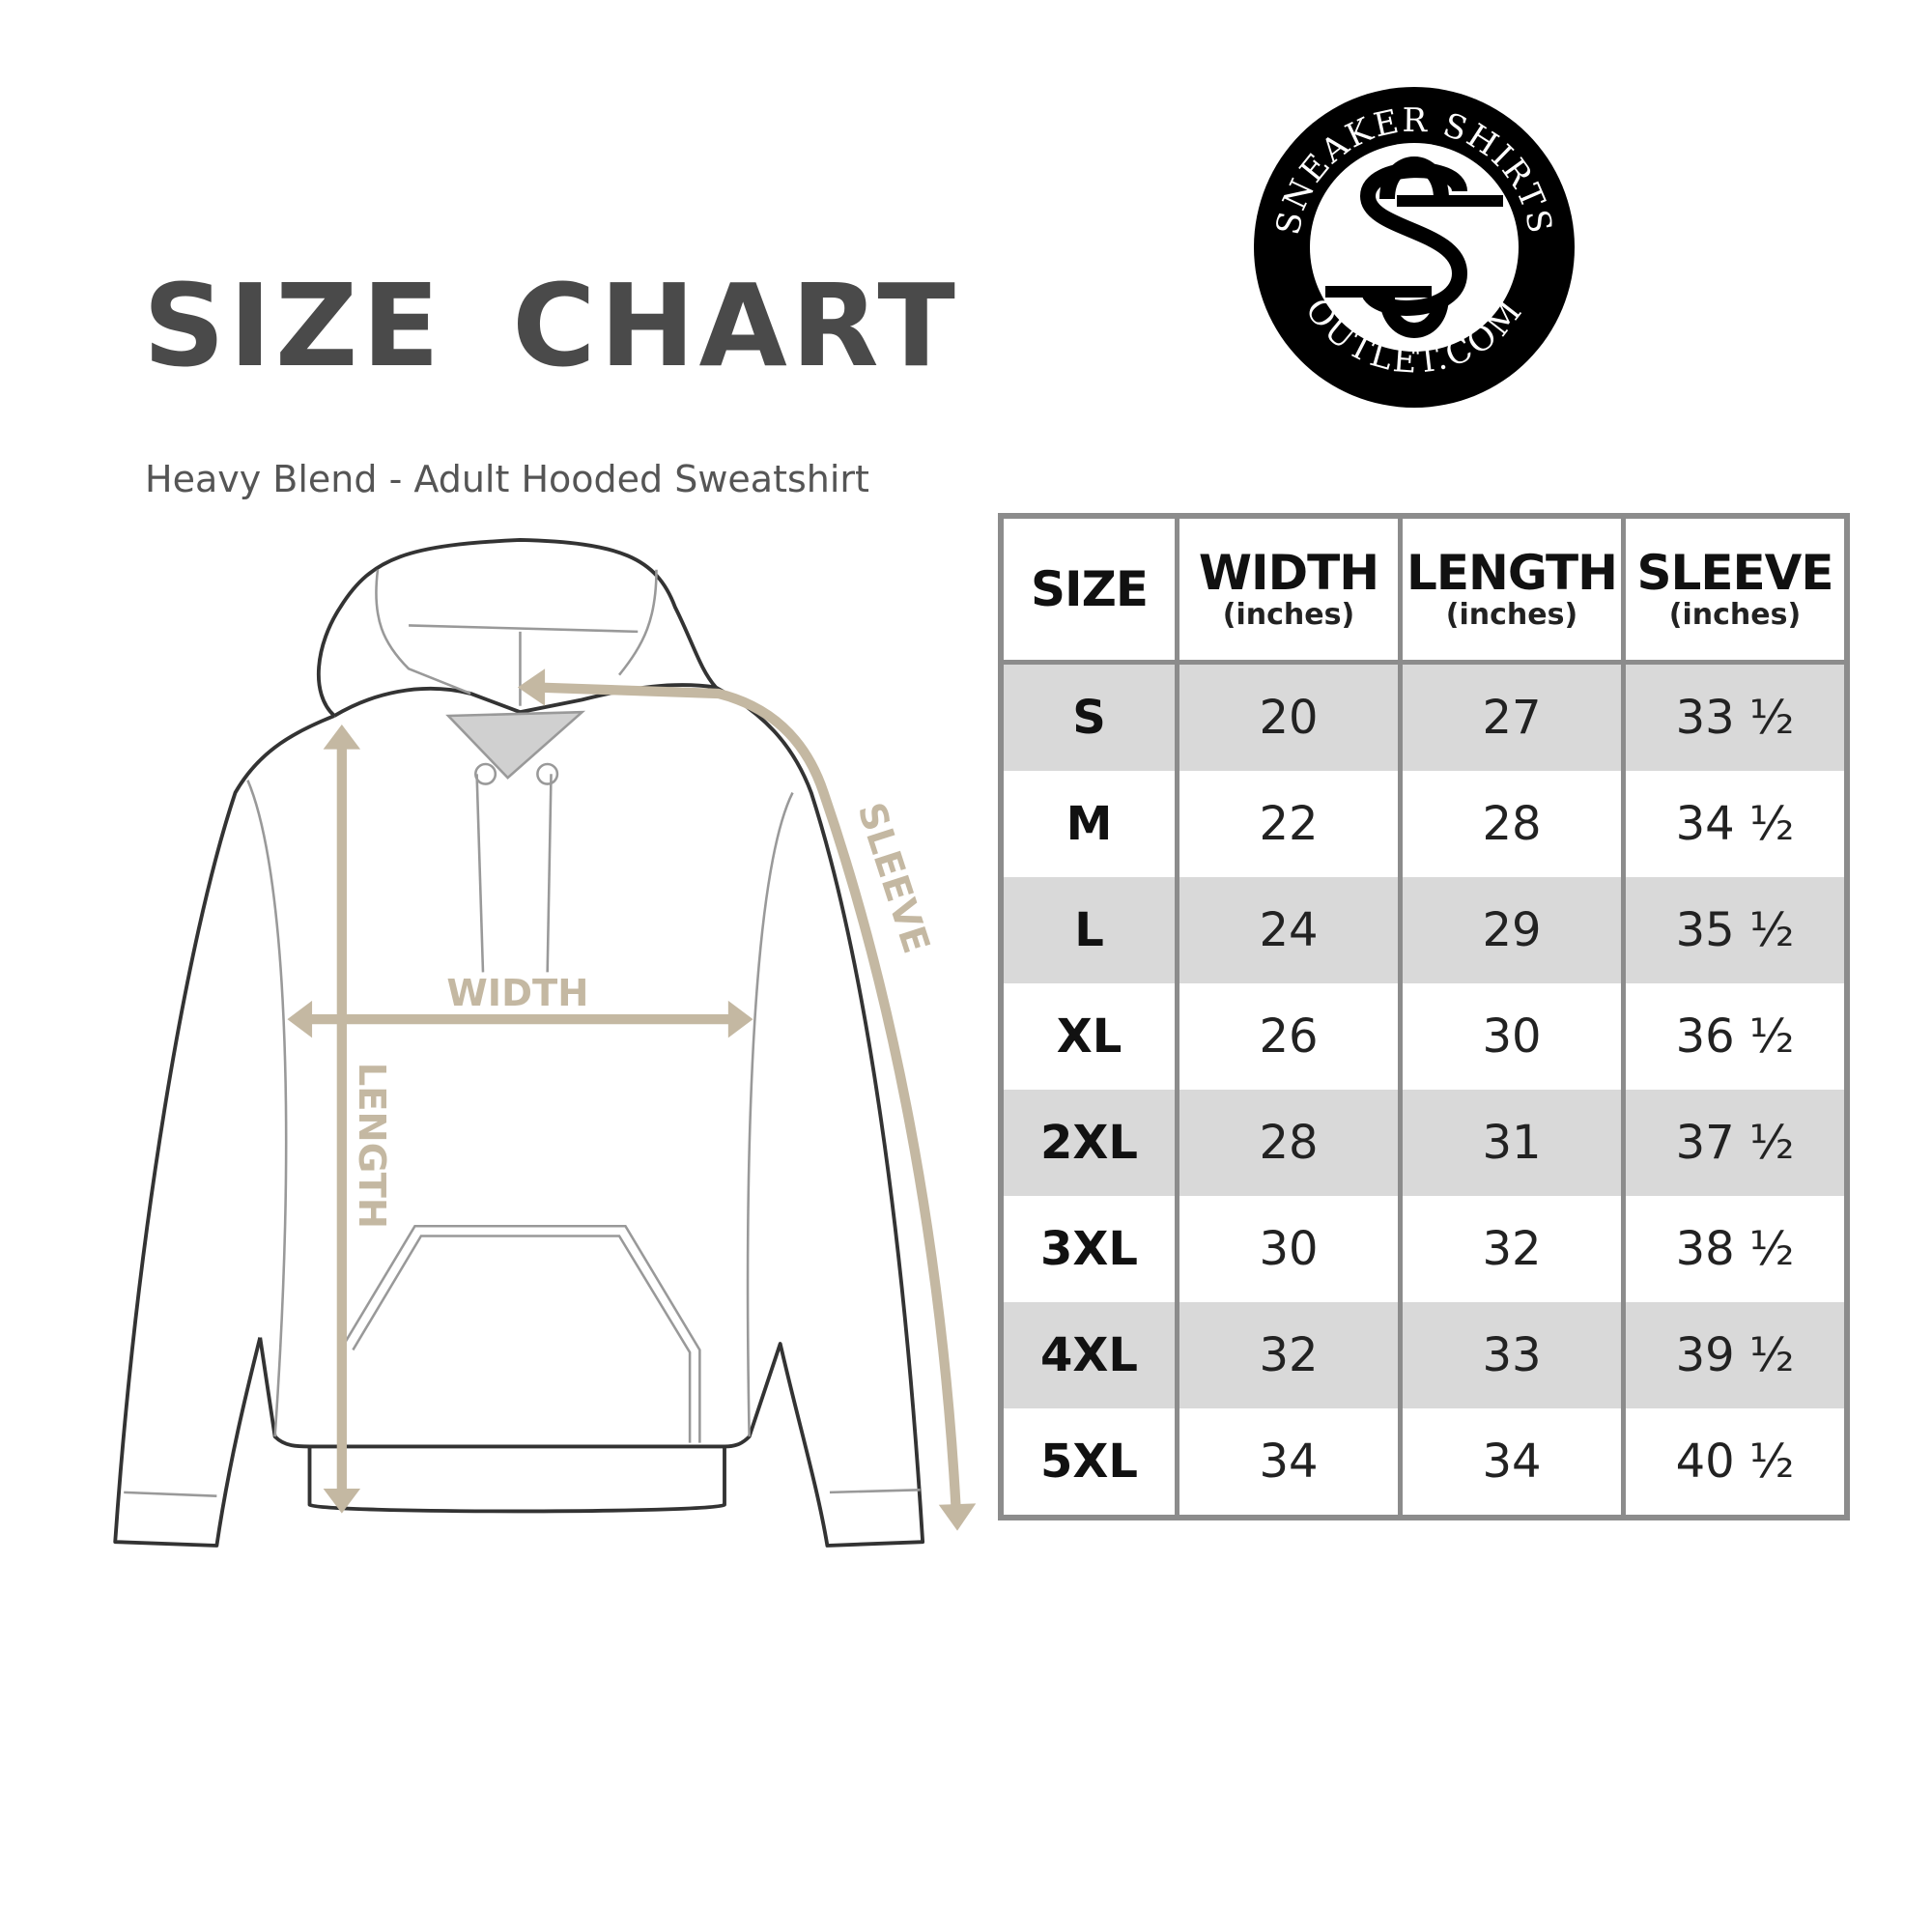  Describe the element at coordinates (1088, 1355) in the screenshot. I see `size-cell: 4XL` at that location.